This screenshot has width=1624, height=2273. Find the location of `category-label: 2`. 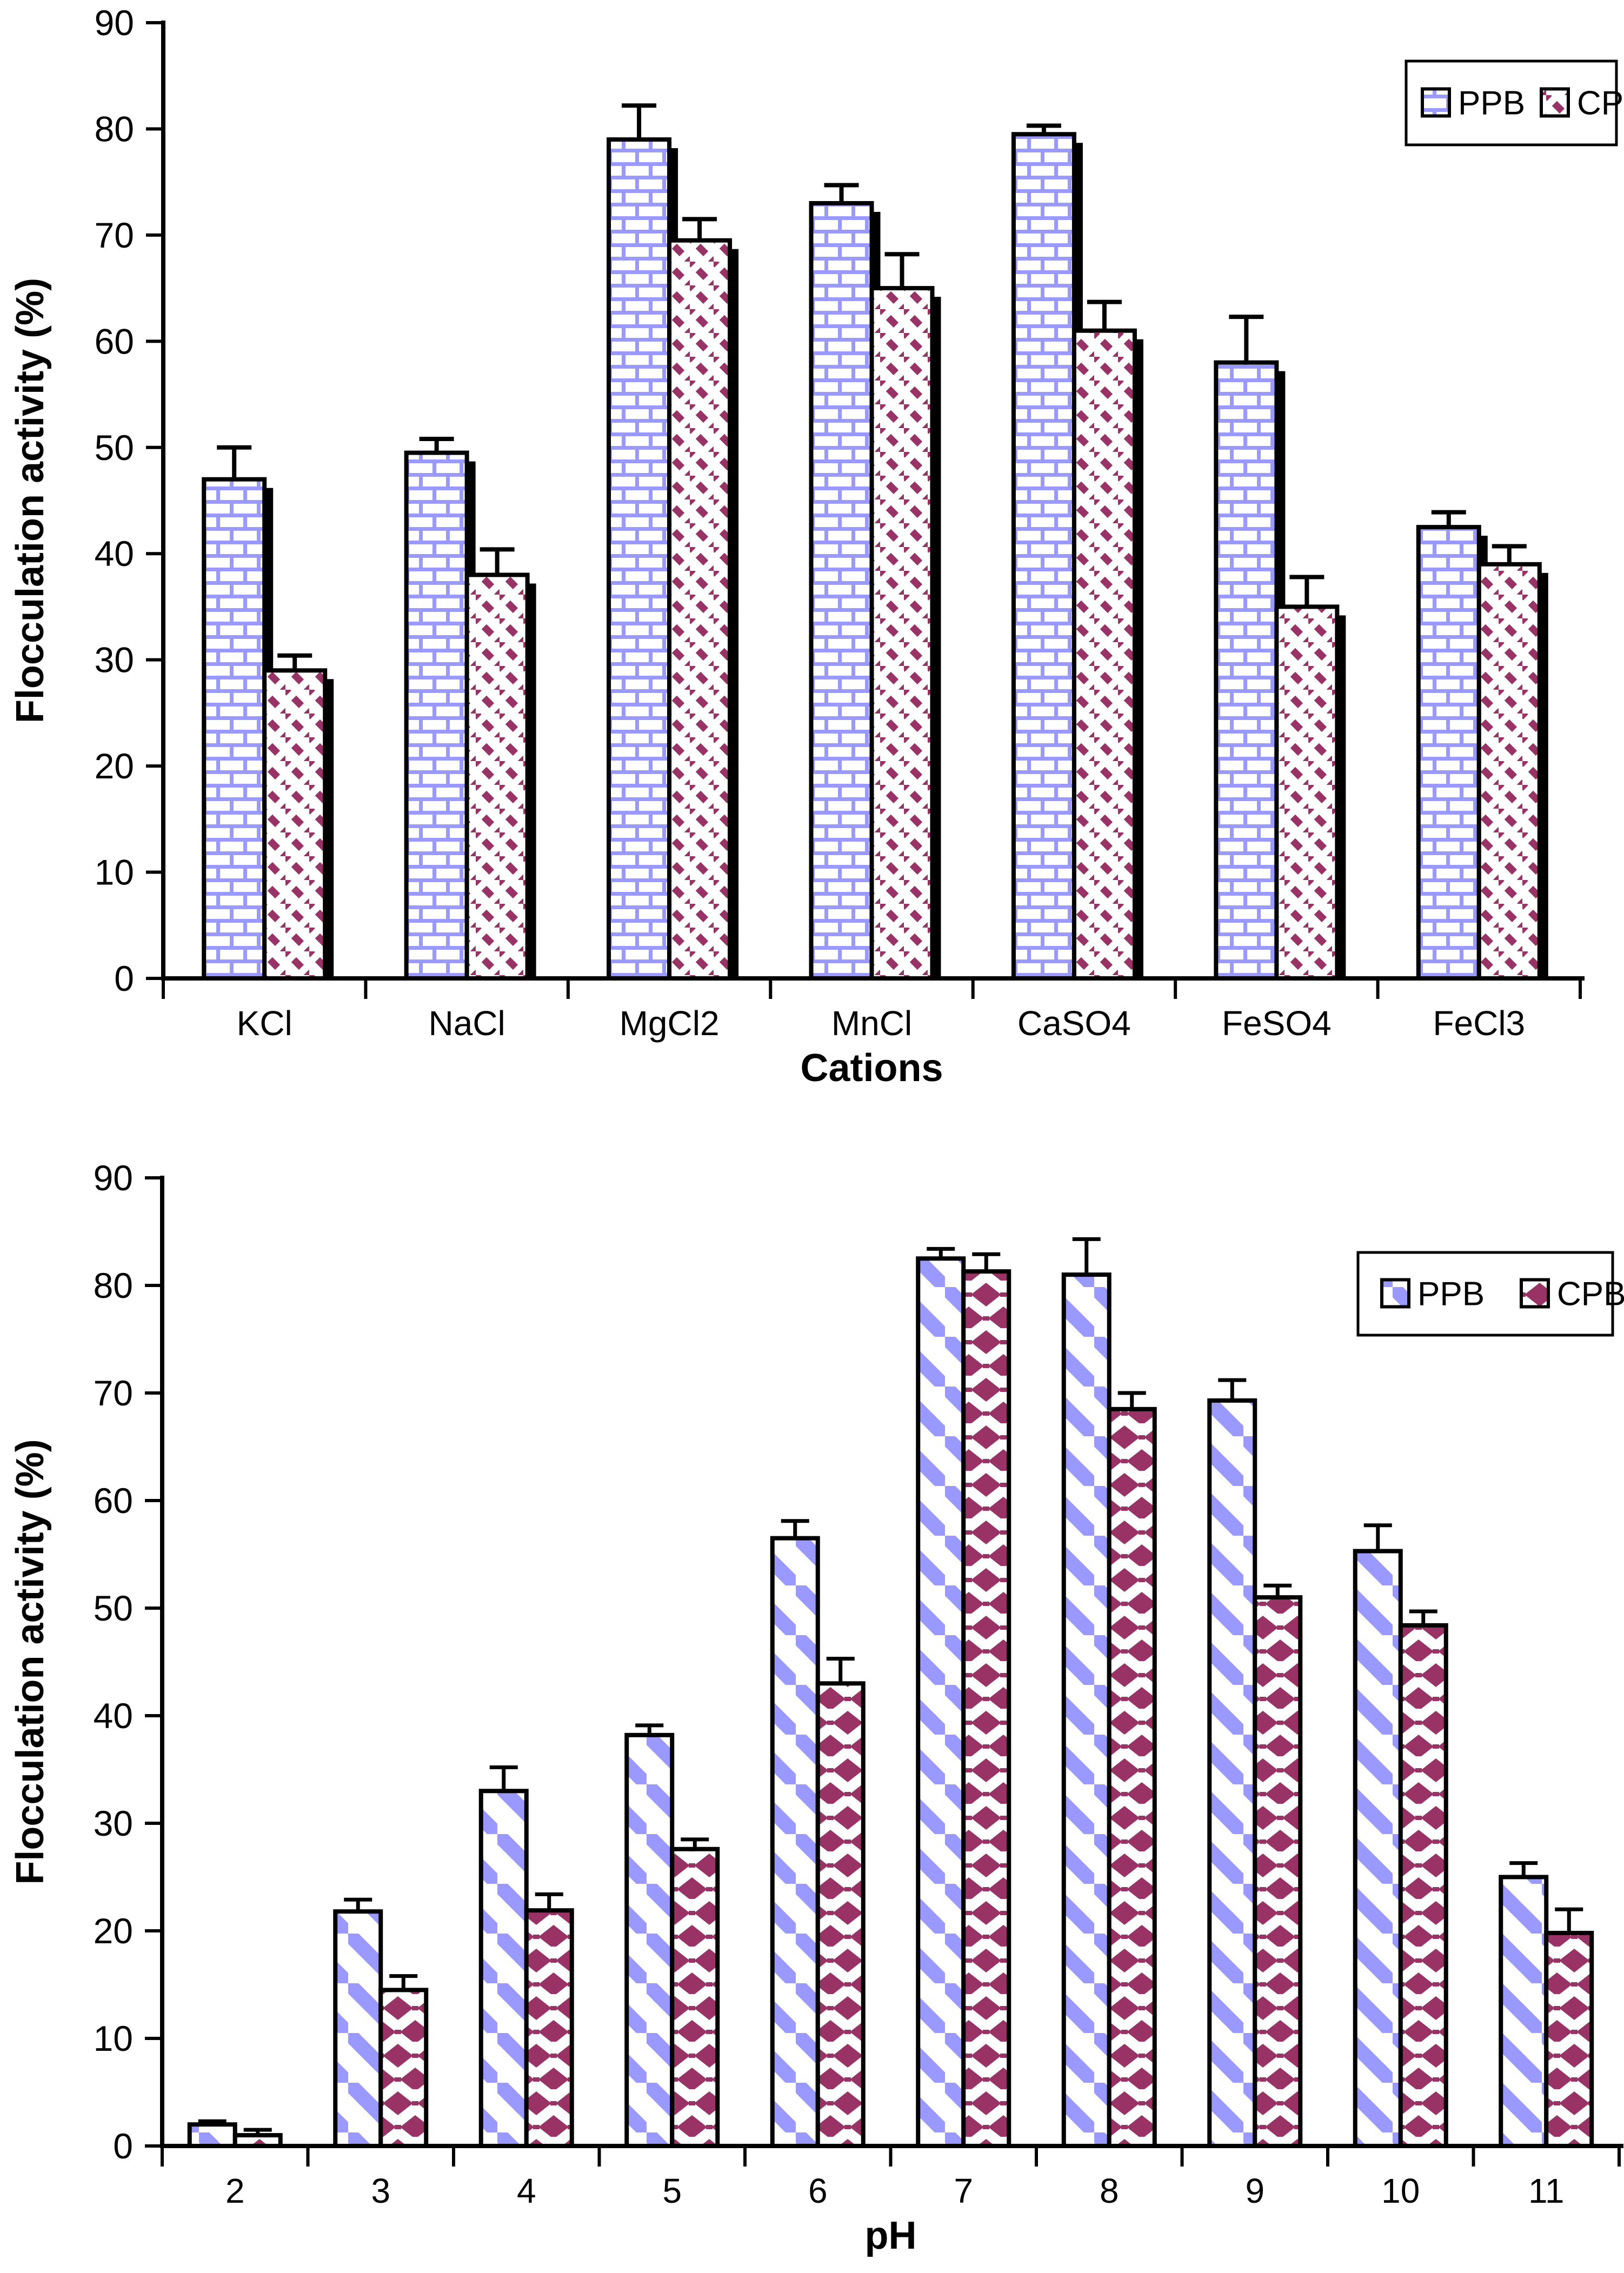

category-label: 2 is located at coordinates (235, 2190).